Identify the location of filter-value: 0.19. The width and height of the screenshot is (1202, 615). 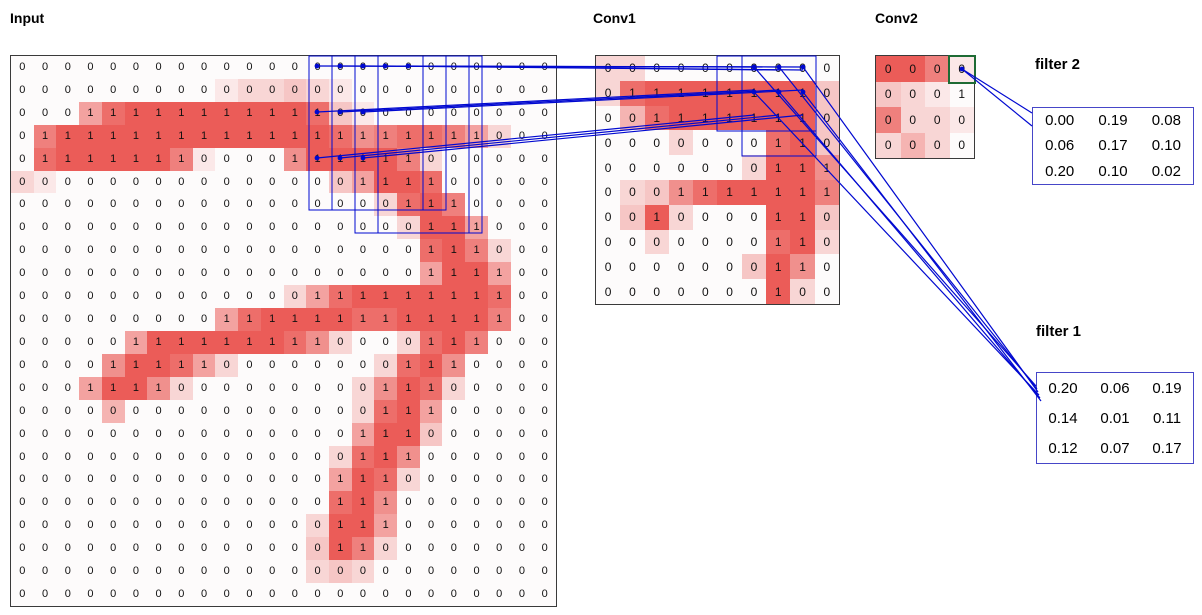
(1167, 388).